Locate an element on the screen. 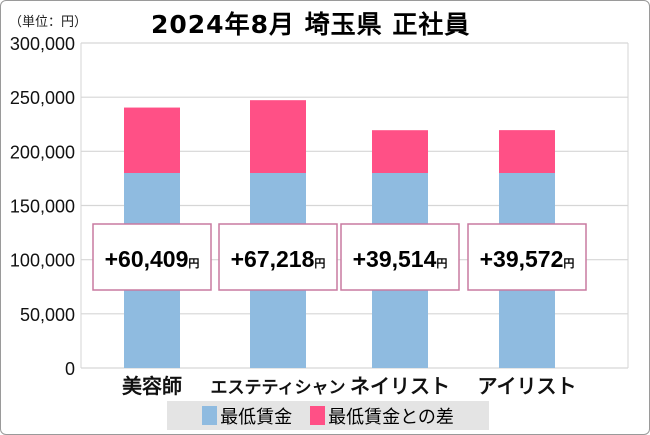 Image resolution: width=650 pixels, height=435 pixels. data-label: +39,572円 is located at coordinates (527, 259).